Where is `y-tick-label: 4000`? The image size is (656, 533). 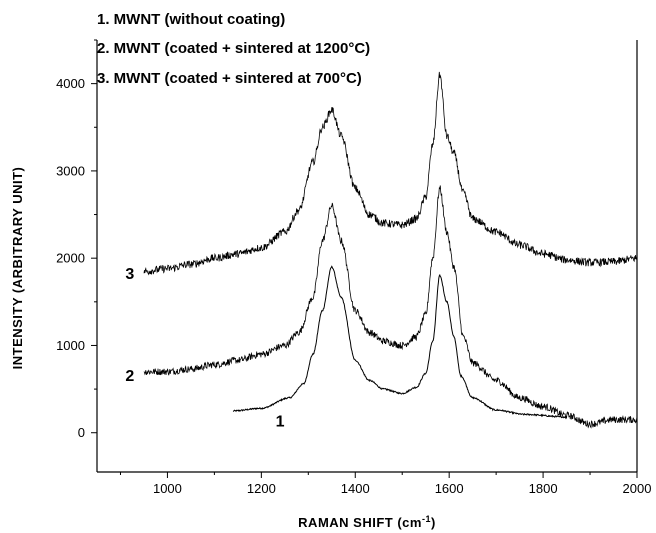 y-tick-label: 4000 is located at coordinates (70, 83).